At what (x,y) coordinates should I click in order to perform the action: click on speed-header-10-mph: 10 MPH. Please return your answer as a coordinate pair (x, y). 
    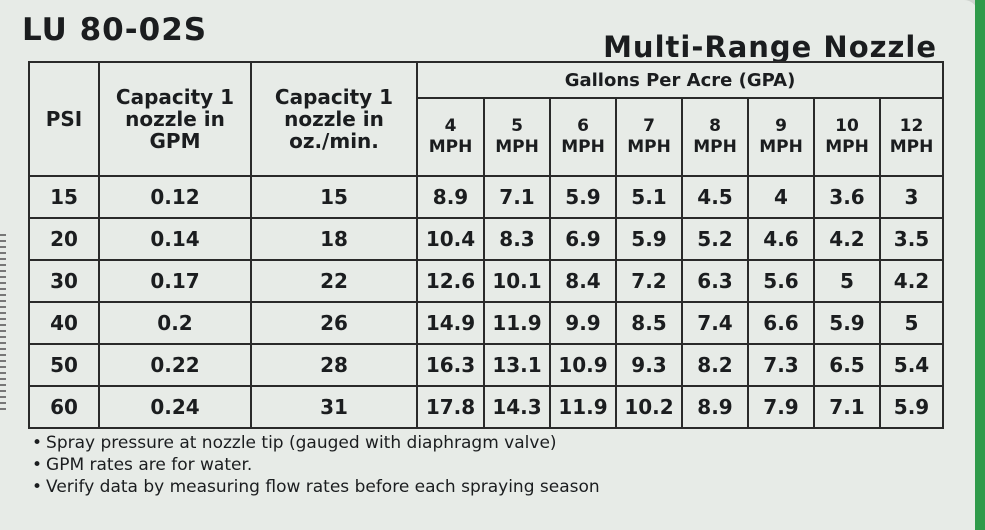
    Looking at the image, I should click on (847, 137).